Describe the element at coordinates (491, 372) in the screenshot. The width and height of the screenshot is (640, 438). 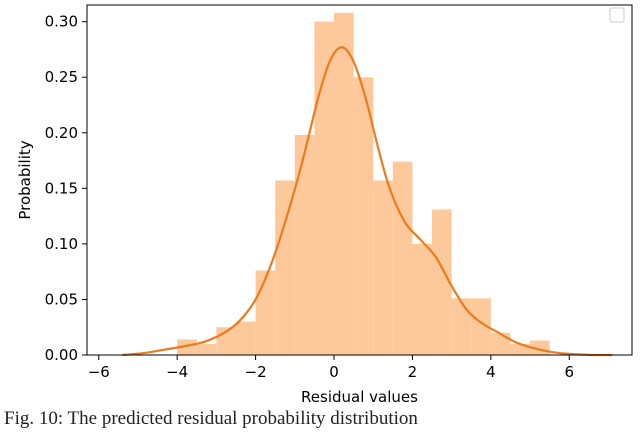
I see `x-tick-label: 4` at that location.